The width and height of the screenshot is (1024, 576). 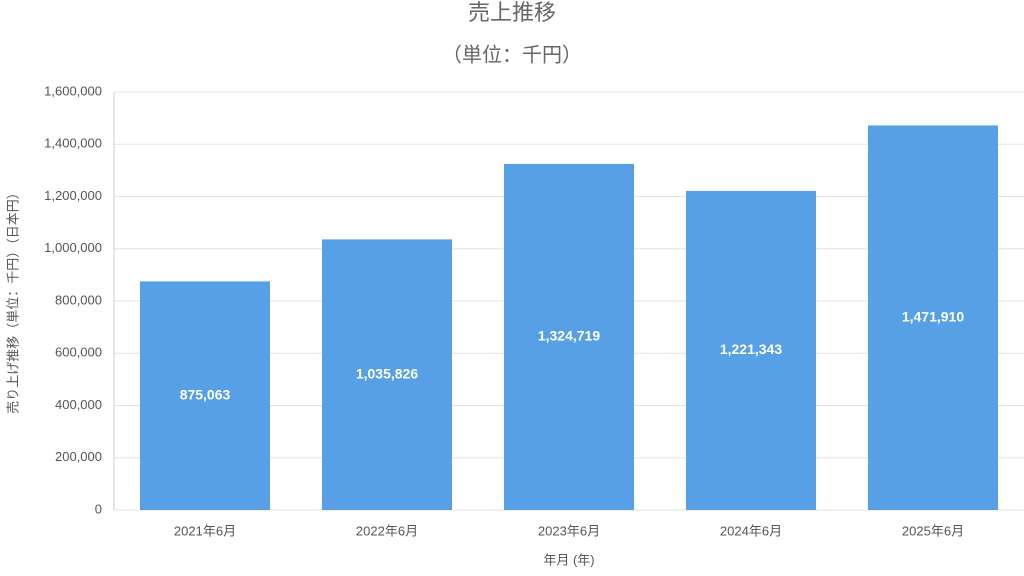 What do you see at coordinates (12, 300) in the screenshot?
I see `y-axis-title: 売り上げ推移（単位：千円）（日本円）` at bounding box center [12, 300].